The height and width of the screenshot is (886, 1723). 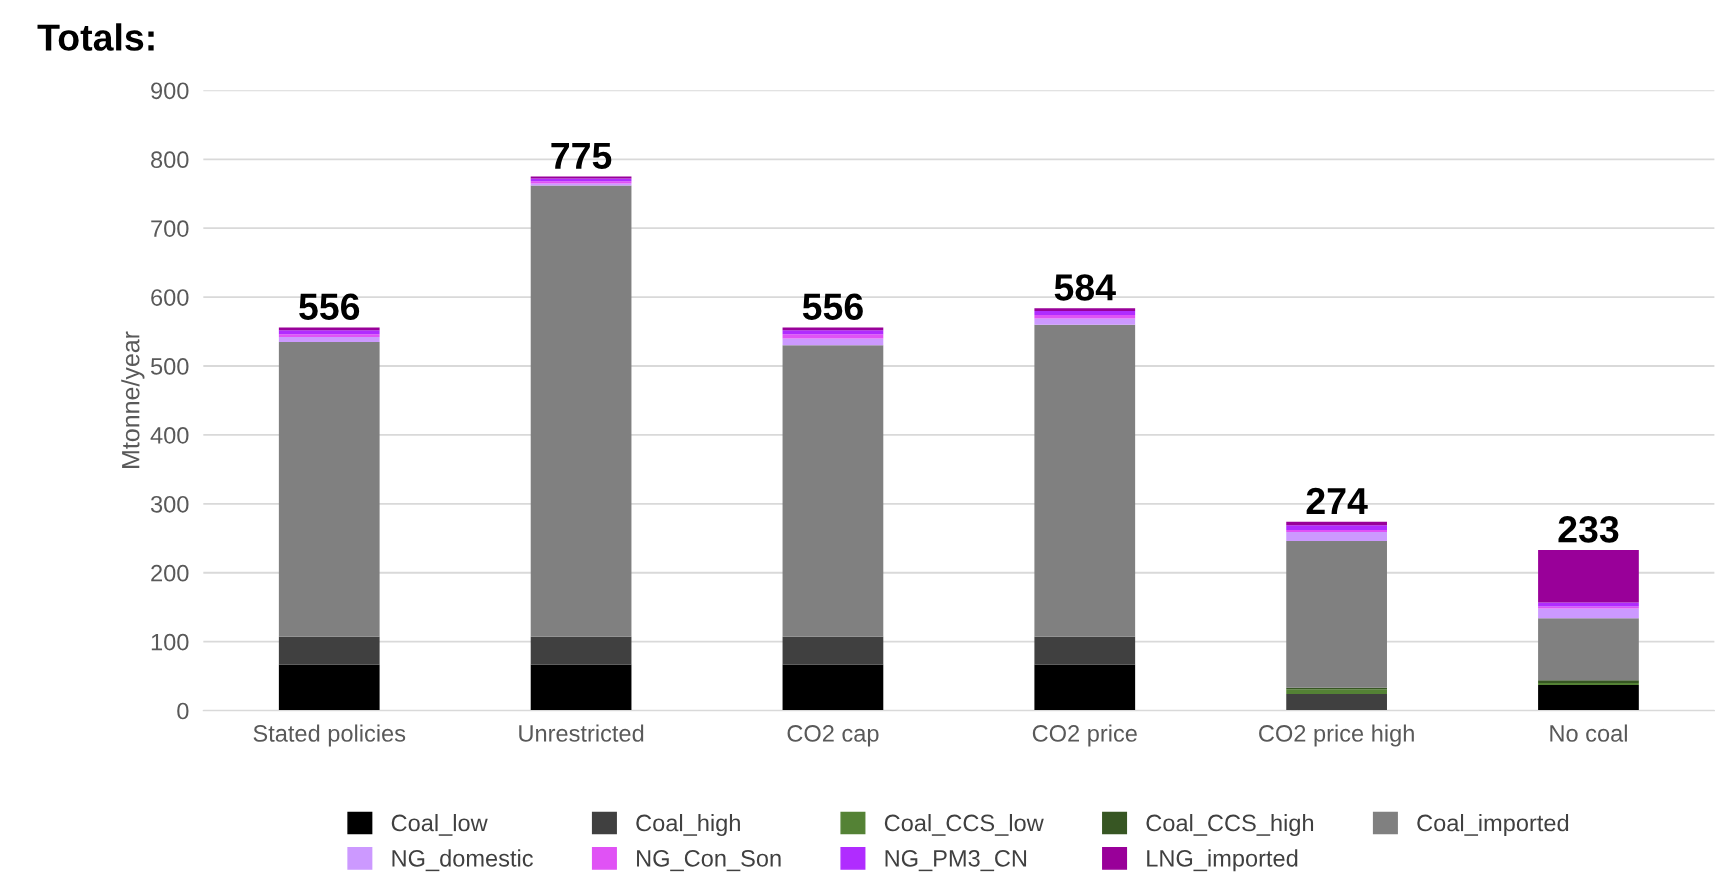 What do you see at coordinates (1588, 733) in the screenshot?
I see `x-tick-label: No coal` at bounding box center [1588, 733].